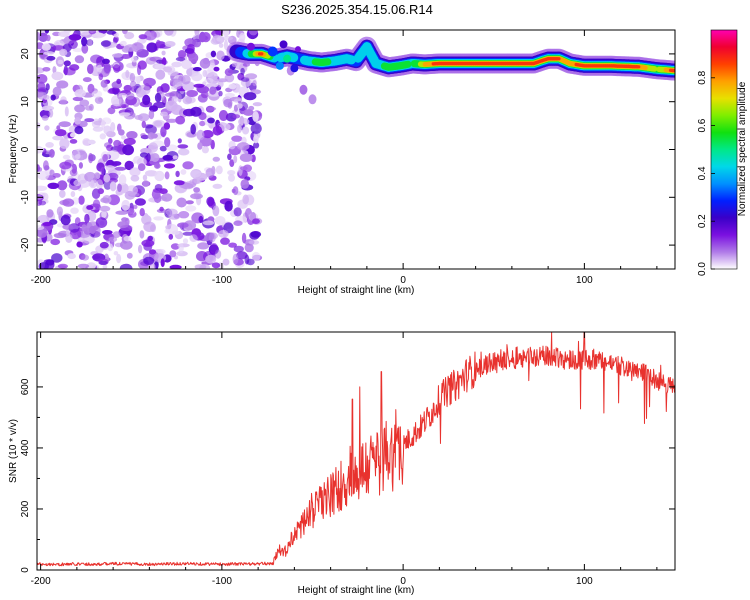 This screenshot has height=600, width=750. I want to click on x-tick-label: -200, so click(41, 280).